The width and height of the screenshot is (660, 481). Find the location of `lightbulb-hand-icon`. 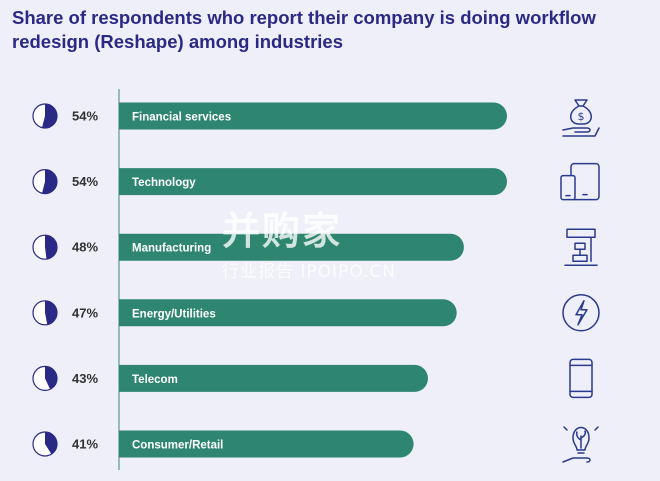

lightbulb-hand-icon is located at coordinates (580, 444).